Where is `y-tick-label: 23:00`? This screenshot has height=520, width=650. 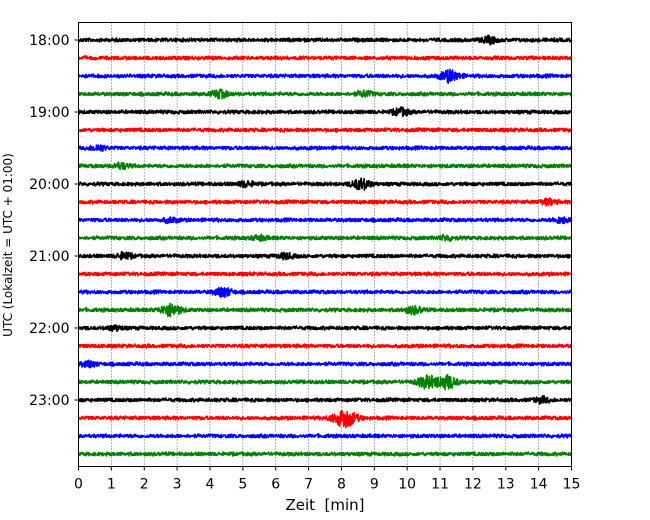 y-tick-label: 23:00 is located at coordinates (49, 401).